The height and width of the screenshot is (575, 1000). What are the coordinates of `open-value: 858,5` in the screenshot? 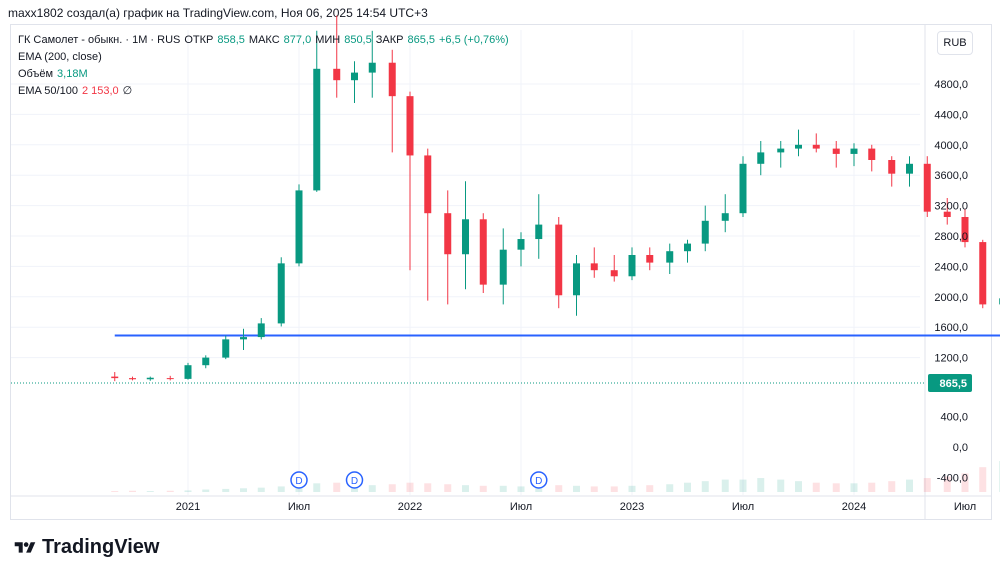 It's located at (231, 40).